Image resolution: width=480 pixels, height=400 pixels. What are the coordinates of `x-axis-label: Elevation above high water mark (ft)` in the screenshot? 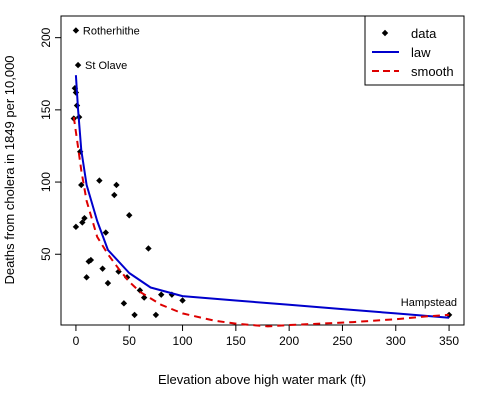 It's located at (262, 379).